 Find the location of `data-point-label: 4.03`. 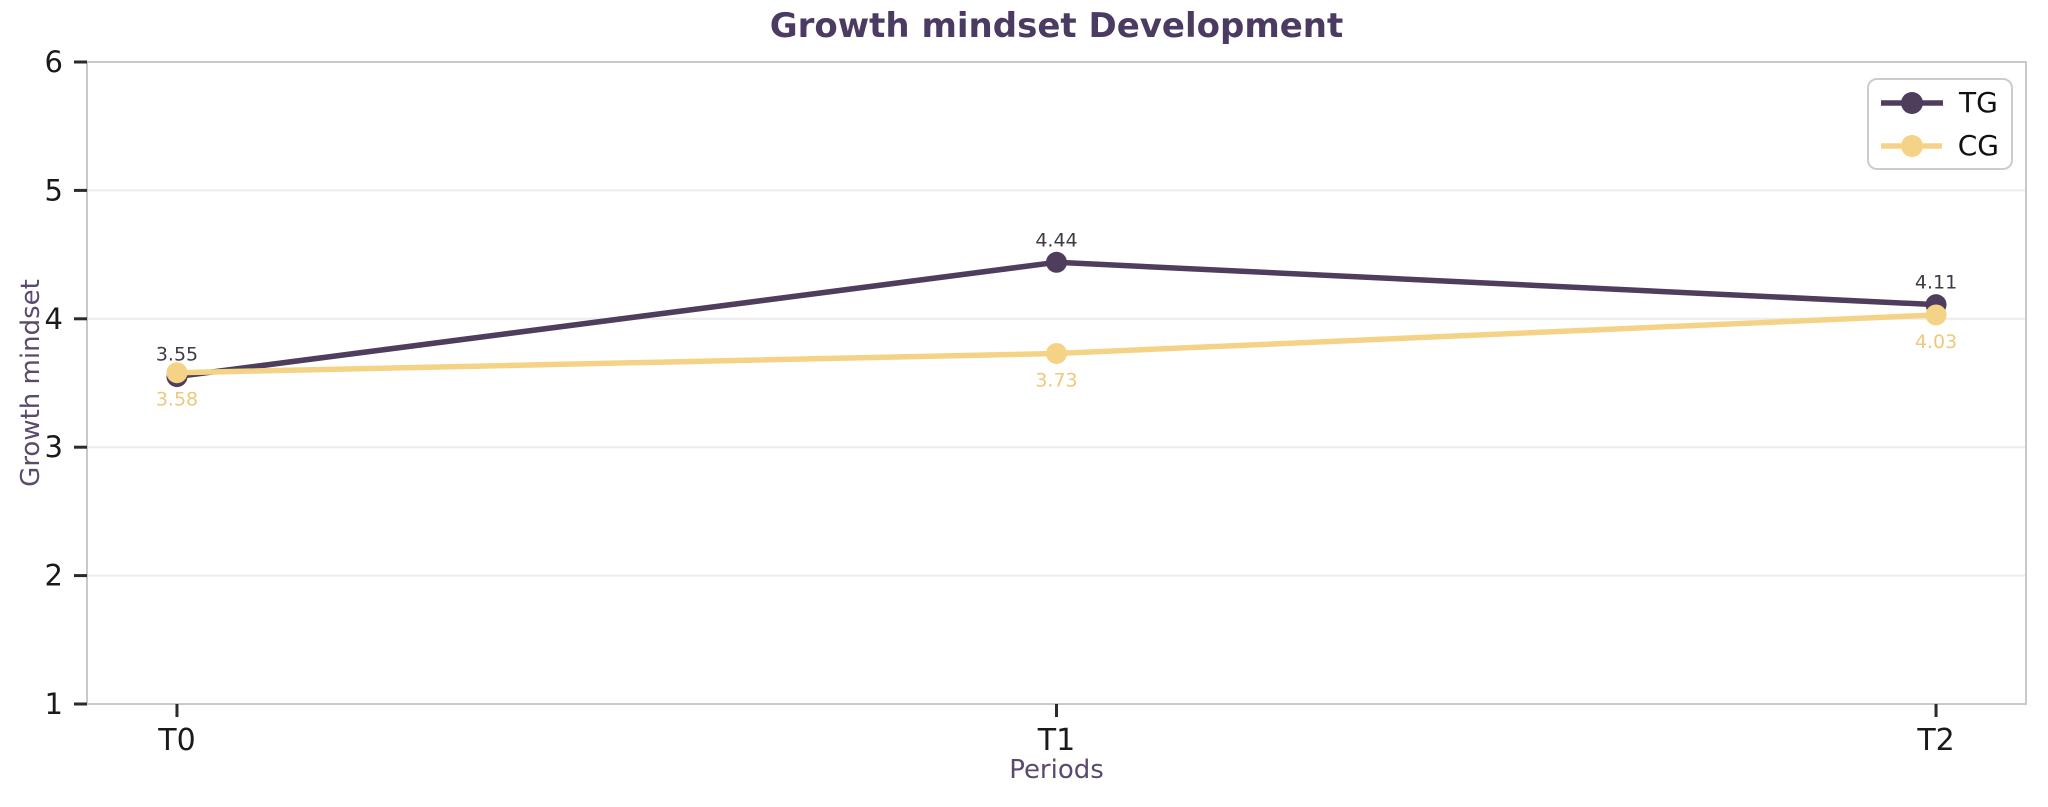

data-point-label: 4.03 is located at coordinates (1936, 342).